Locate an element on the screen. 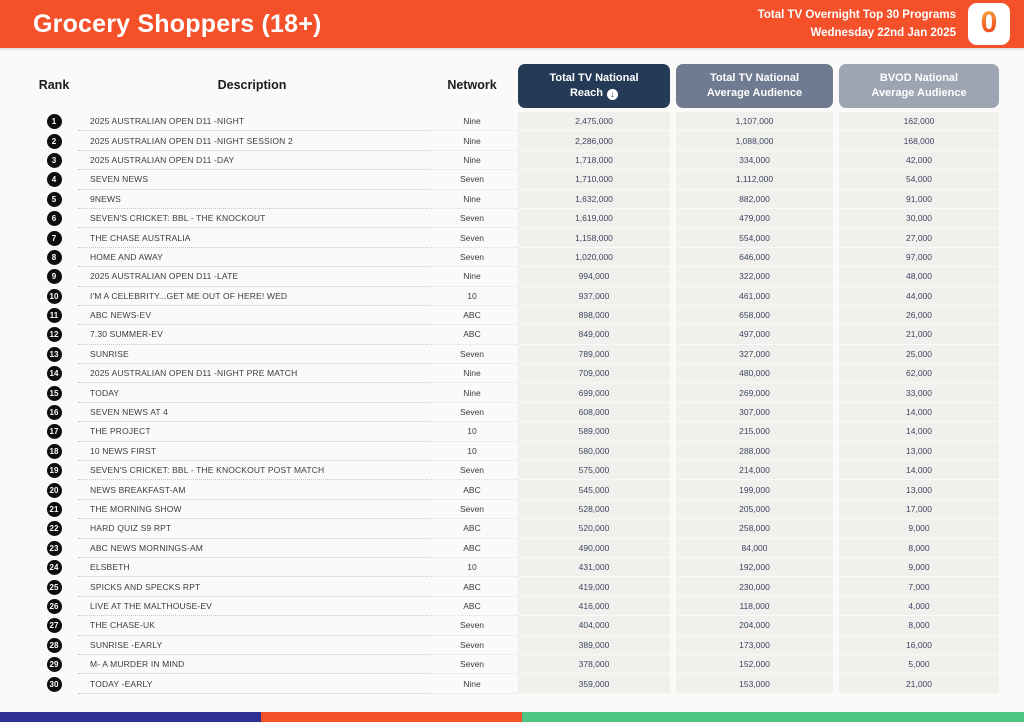 Image resolution: width=1024 pixels, height=725 pixels. avg-audience-value: 173,000 is located at coordinates (754, 645).